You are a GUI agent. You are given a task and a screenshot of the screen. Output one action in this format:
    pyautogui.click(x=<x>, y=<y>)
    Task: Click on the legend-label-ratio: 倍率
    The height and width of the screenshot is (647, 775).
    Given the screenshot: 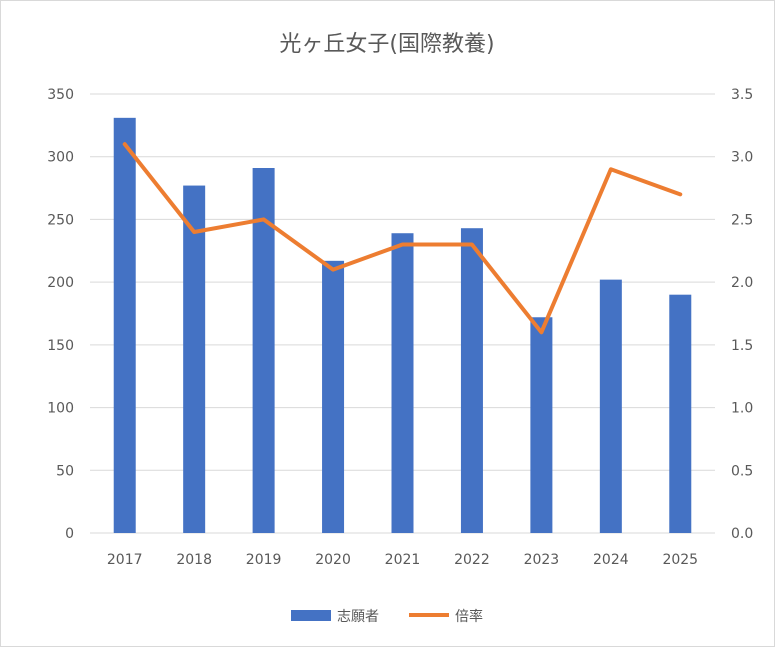 What is the action you would take?
    pyautogui.click(x=469, y=616)
    